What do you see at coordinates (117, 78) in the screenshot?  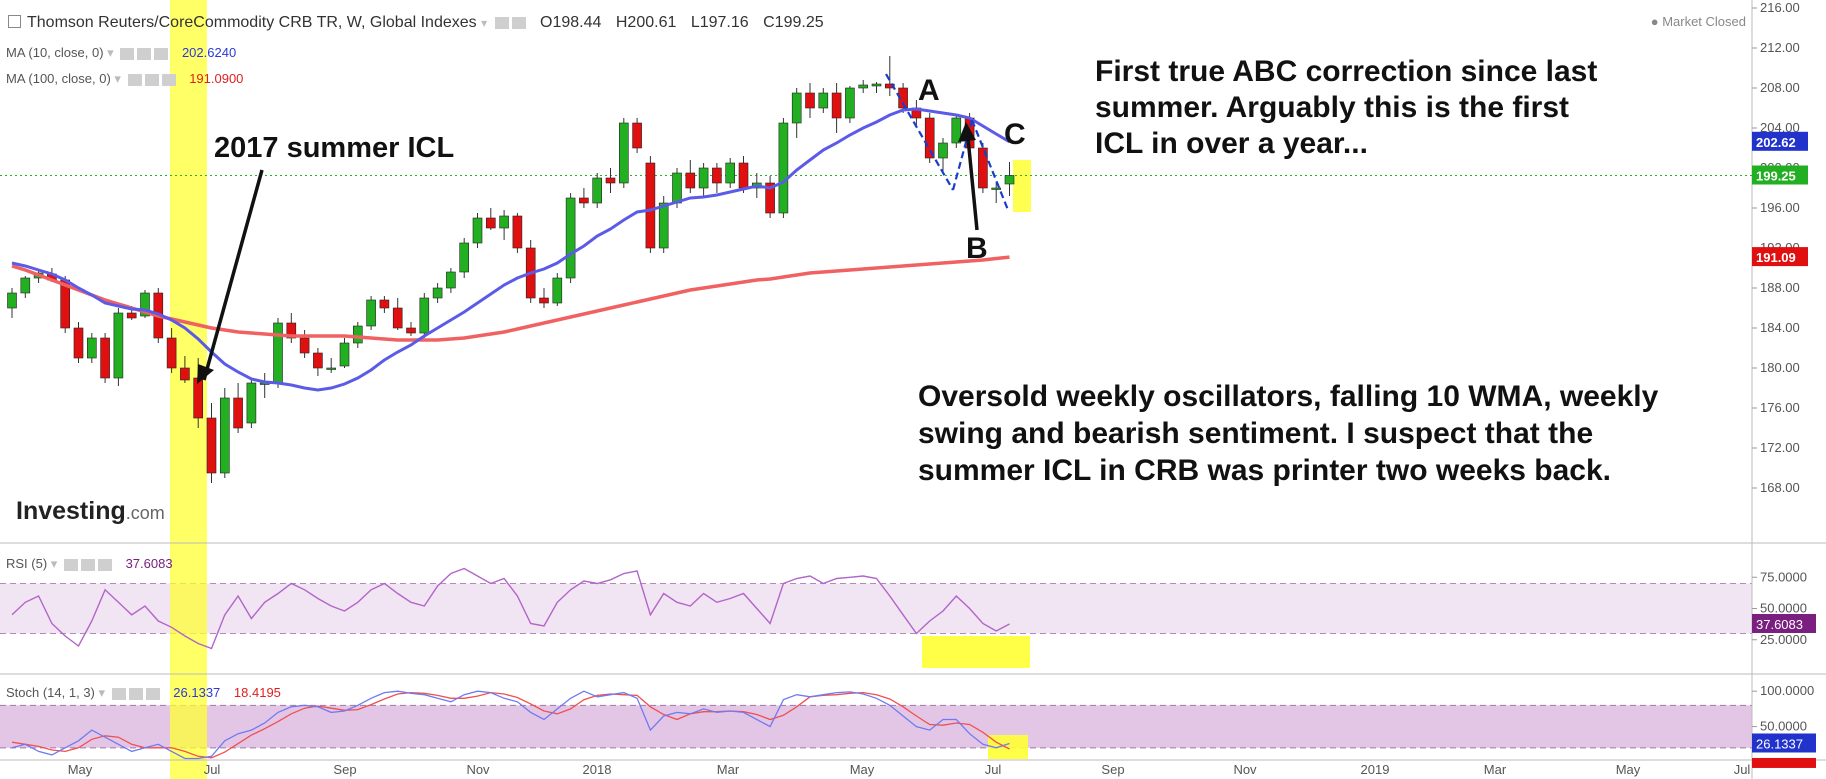 I see `ma100-dropdown-icon: ▾` at bounding box center [117, 78].